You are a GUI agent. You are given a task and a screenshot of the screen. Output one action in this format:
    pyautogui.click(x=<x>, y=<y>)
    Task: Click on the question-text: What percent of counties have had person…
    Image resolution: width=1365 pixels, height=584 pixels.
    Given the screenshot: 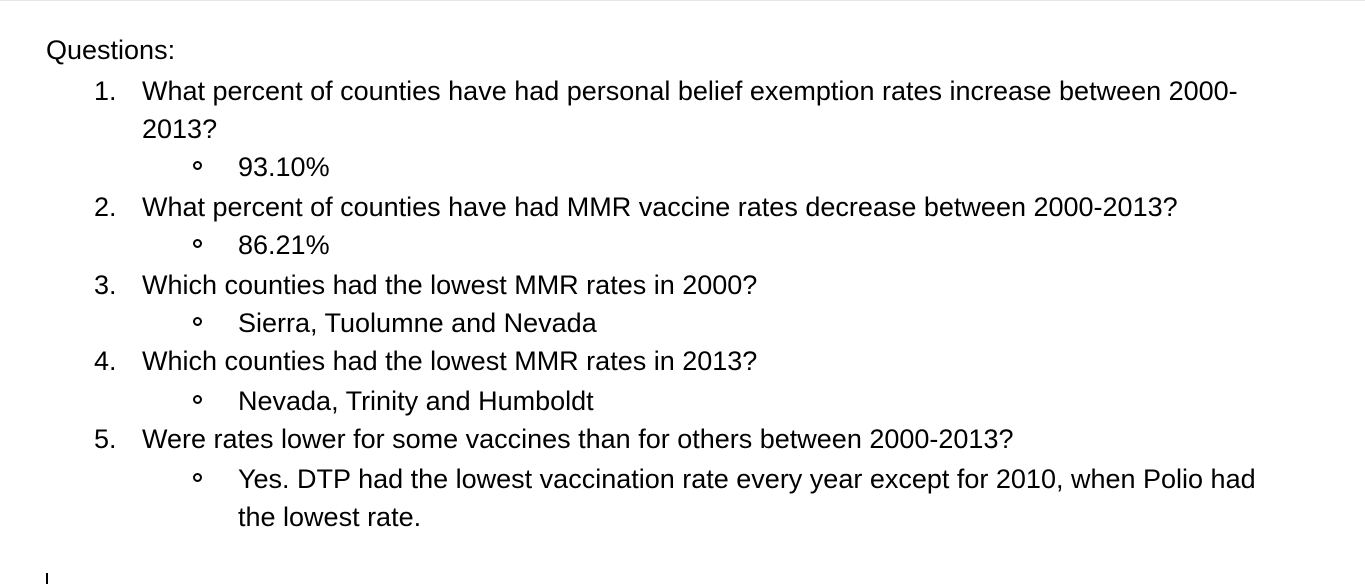 What is the action you would take?
    pyautogui.click(x=690, y=110)
    